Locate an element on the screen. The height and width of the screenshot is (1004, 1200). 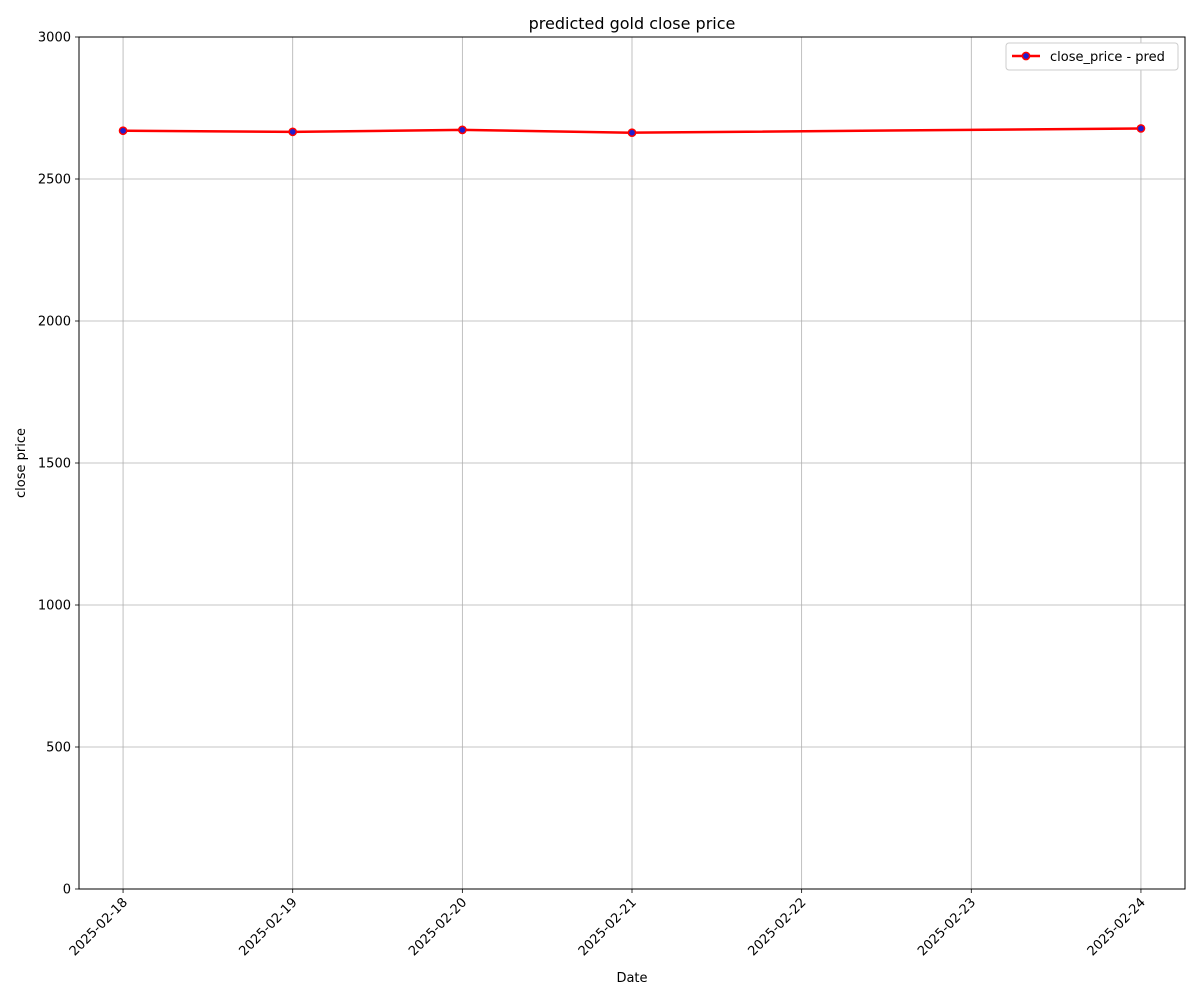
y-tick-label: 0 is located at coordinates (67, 890).